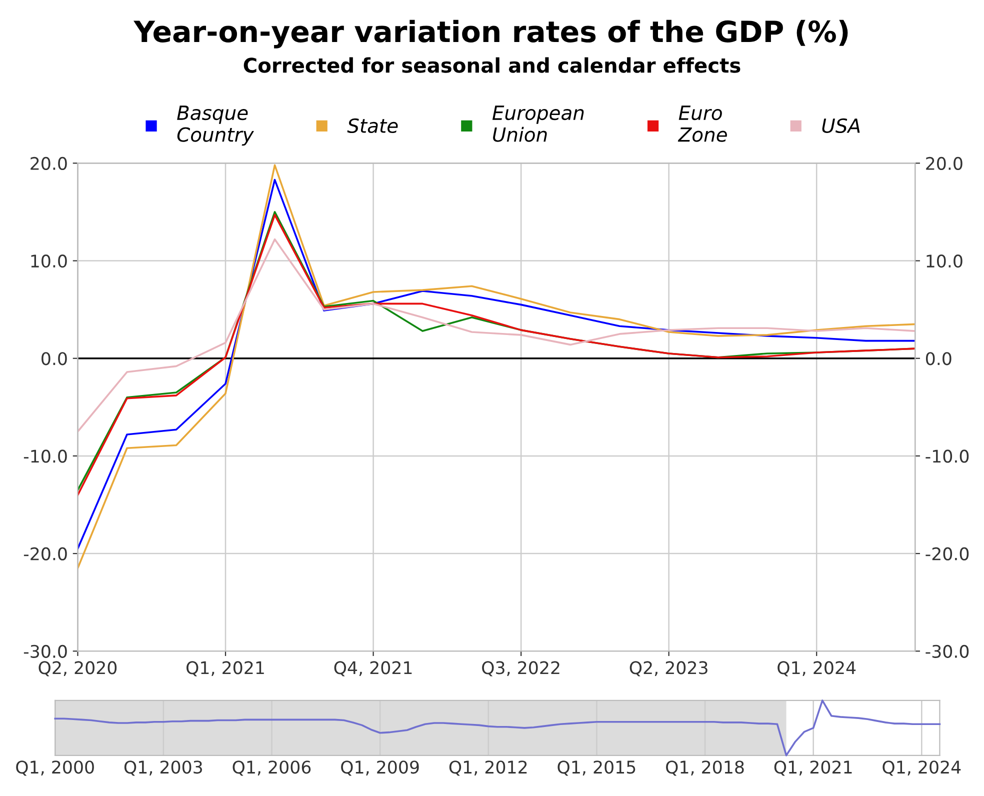 The height and width of the screenshot is (796, 984). Describe the element at coordinates (49, 261) in the screenshot. I see `y-tick-label: 10.0` at that location.